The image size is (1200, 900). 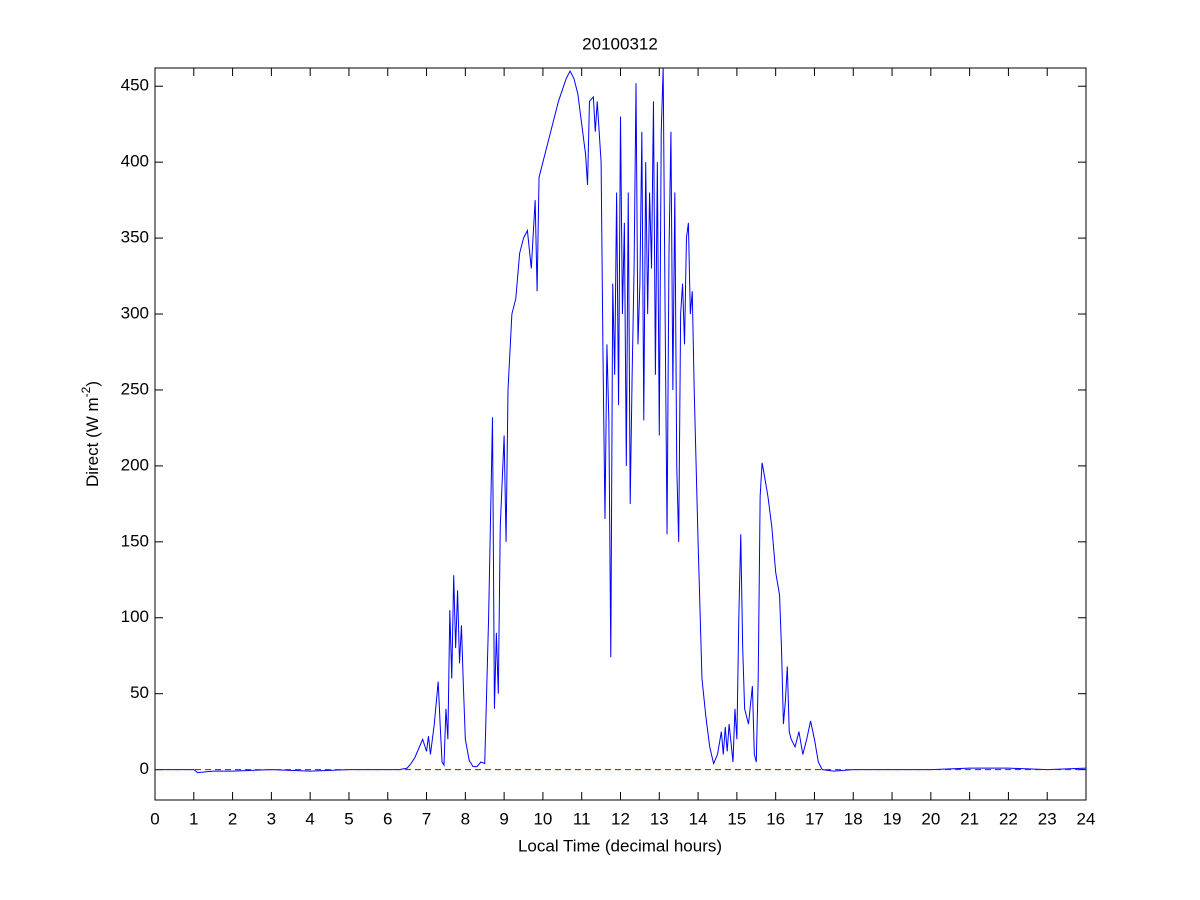 What do you see at coordinates (135, 85) in the screenshot?
I see `y-tick-label: 450` at bounding box center [135, 85].